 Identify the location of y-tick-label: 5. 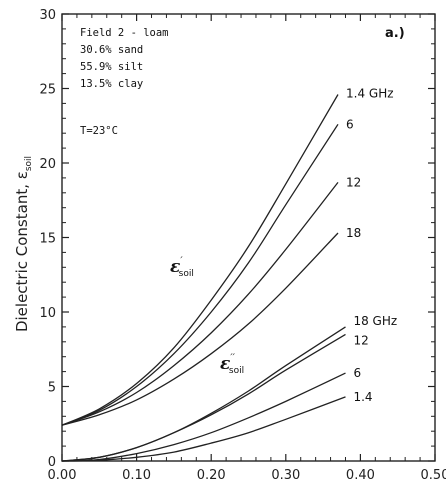
(52, 388).